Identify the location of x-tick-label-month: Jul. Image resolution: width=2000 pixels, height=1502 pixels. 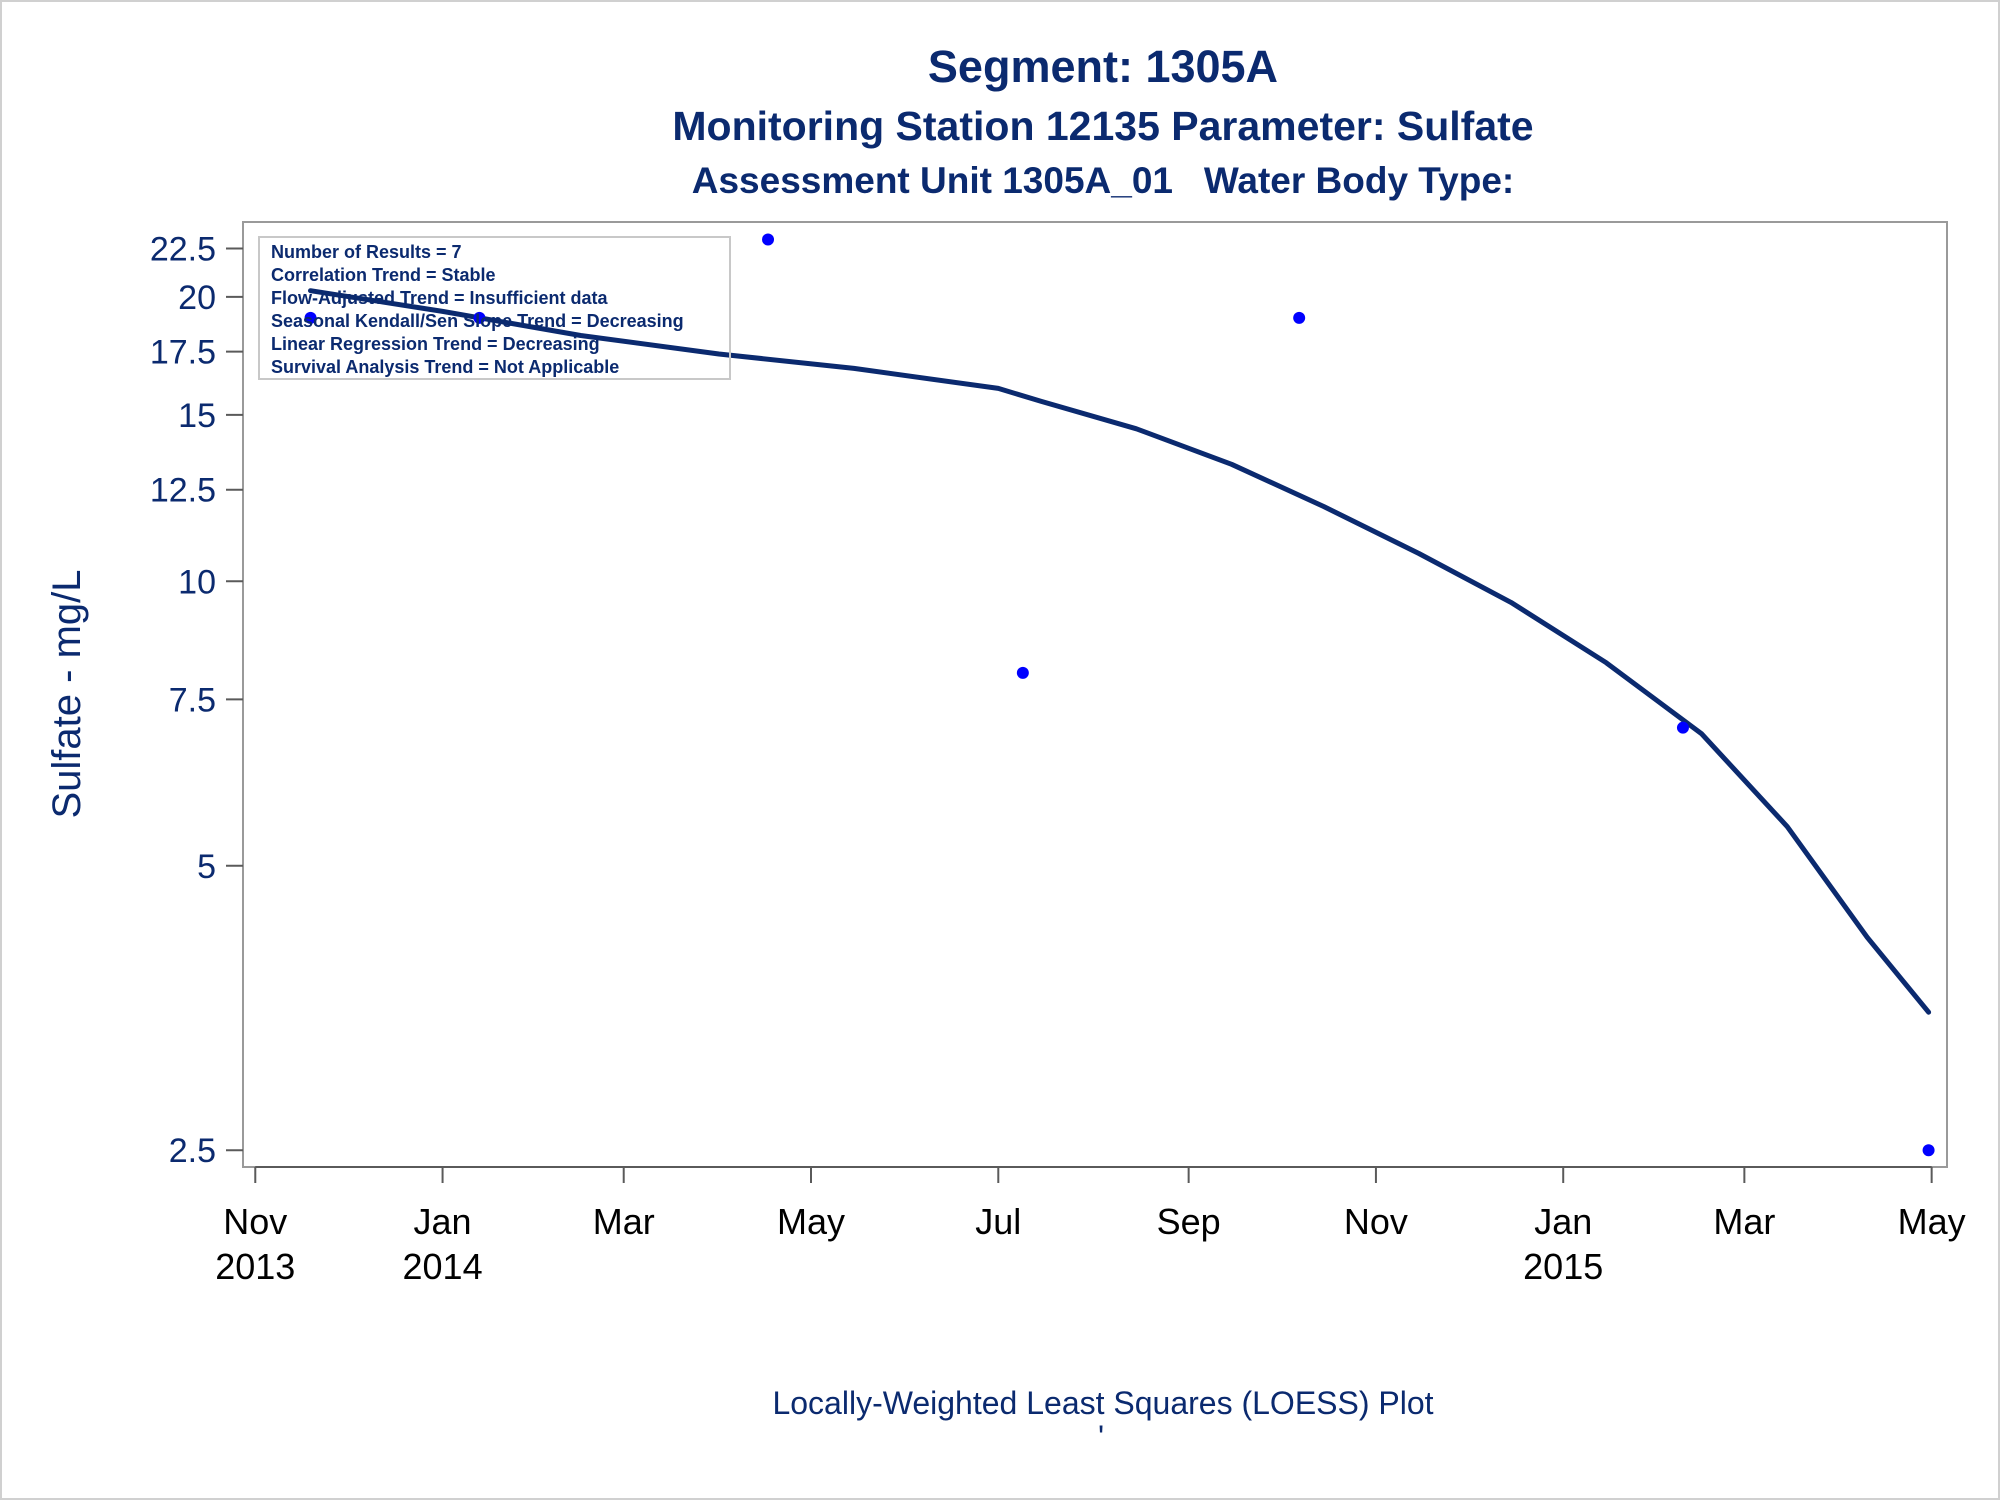
(998, 1221).